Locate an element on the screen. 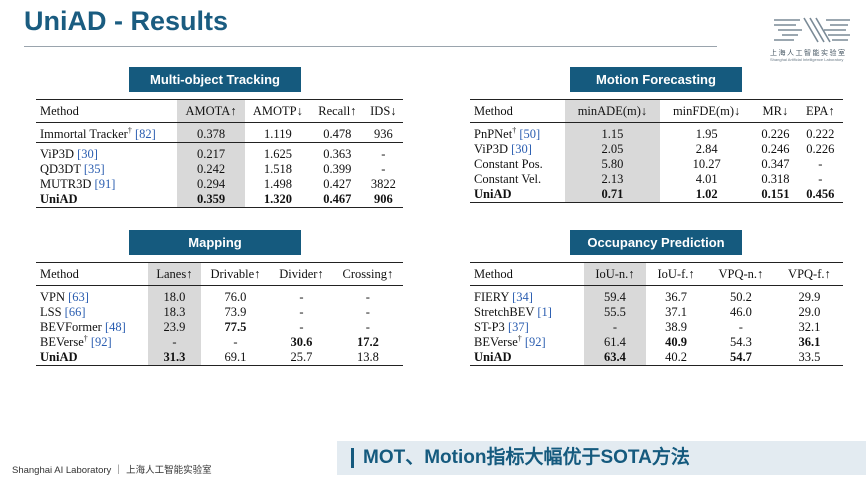  table-cell: 18.3 is located at coordinates (174, 312).